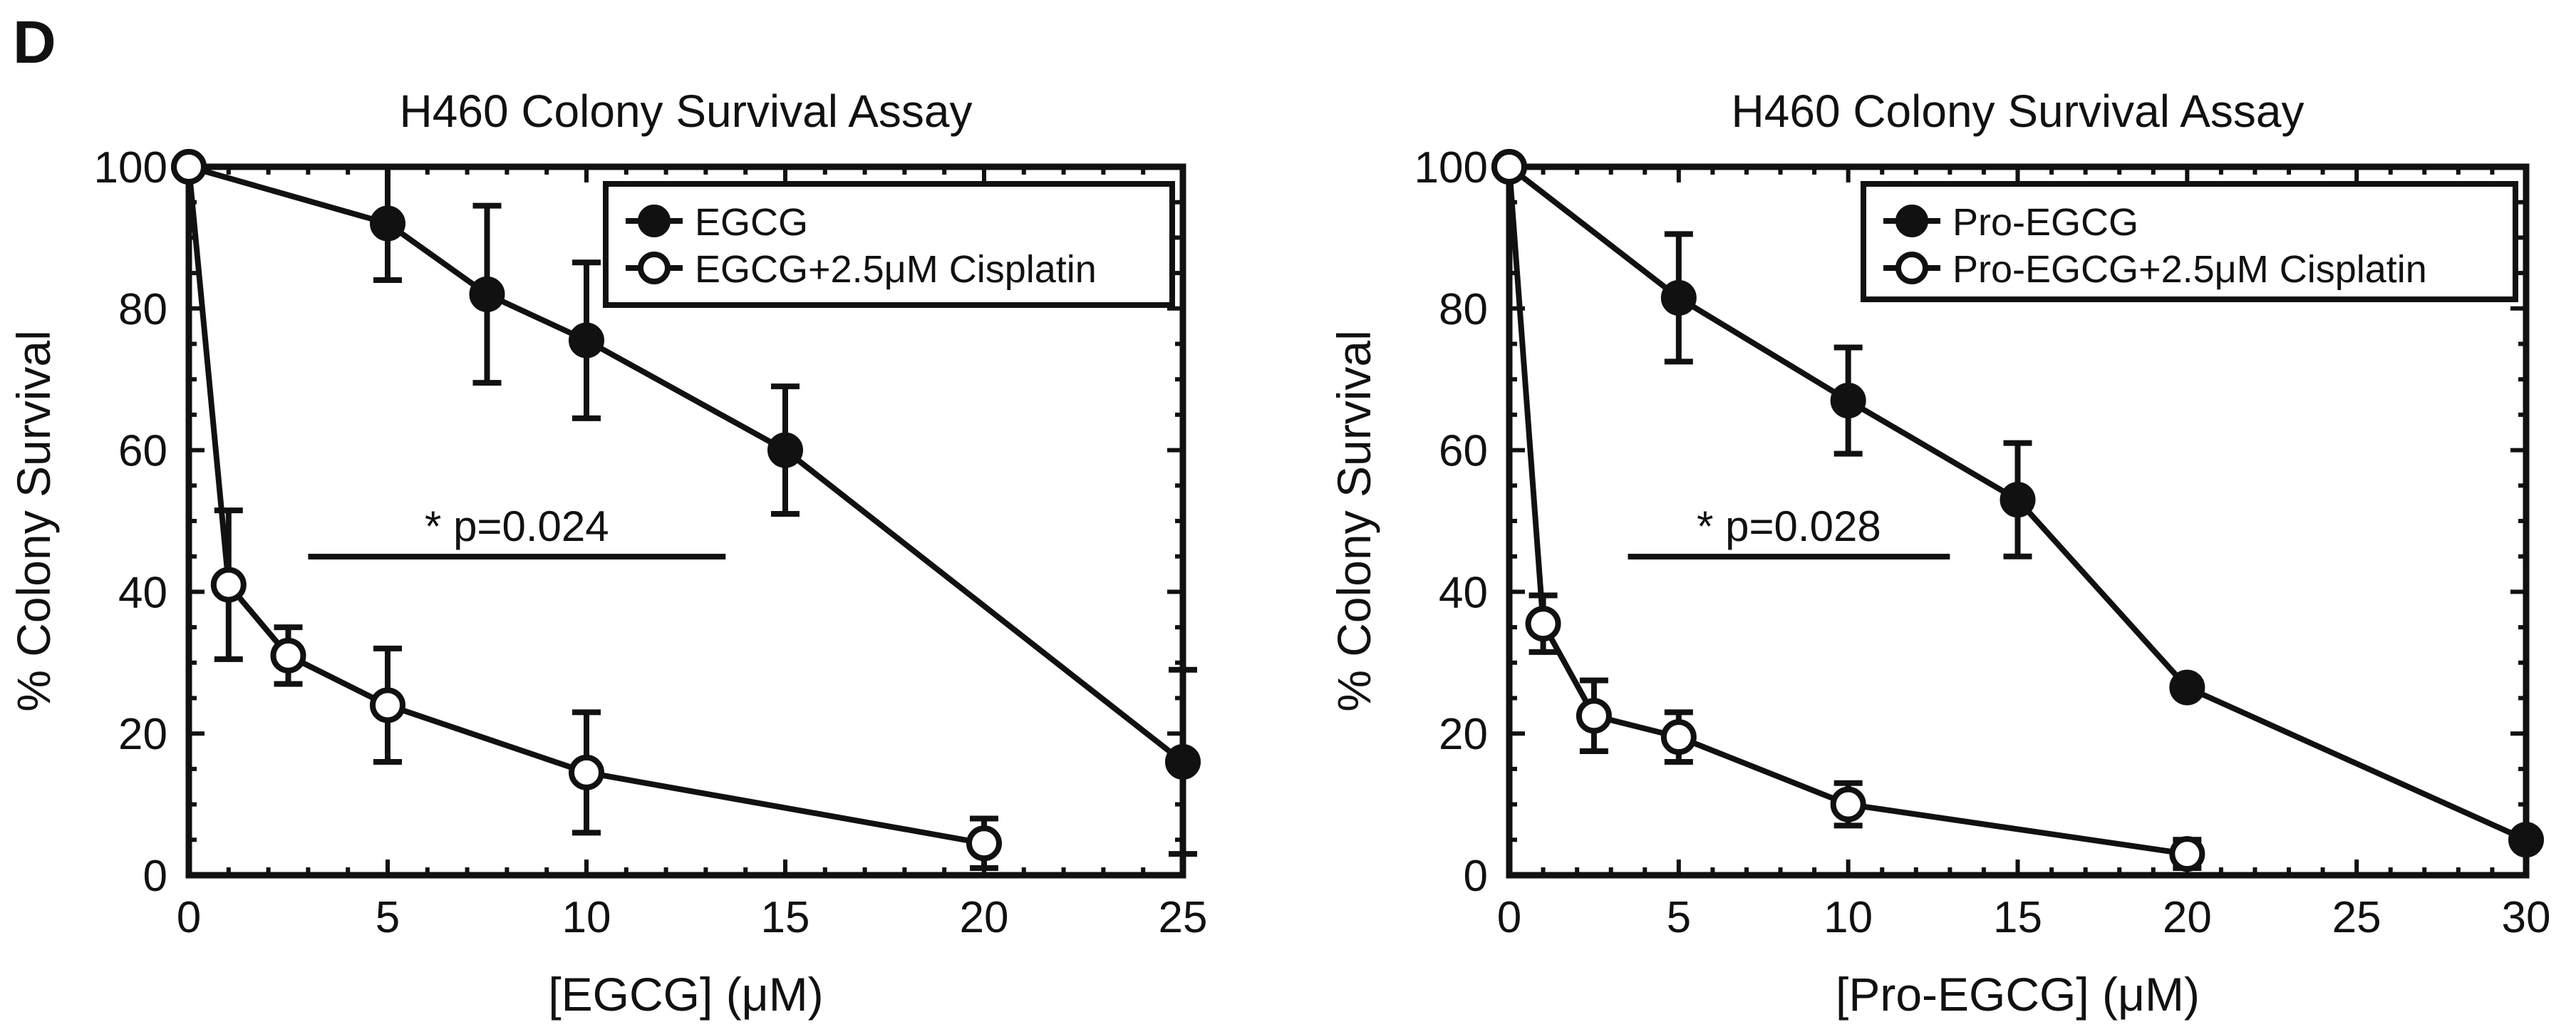  I want to click on chart2-ytick-label: 20, so click(1464, 734).